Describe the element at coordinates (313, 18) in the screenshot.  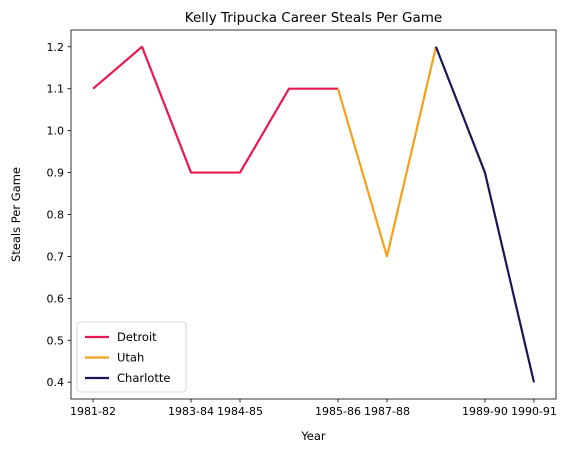
I see `chart-title: Kelly Tripucka Career Steals Per Game` at that location.